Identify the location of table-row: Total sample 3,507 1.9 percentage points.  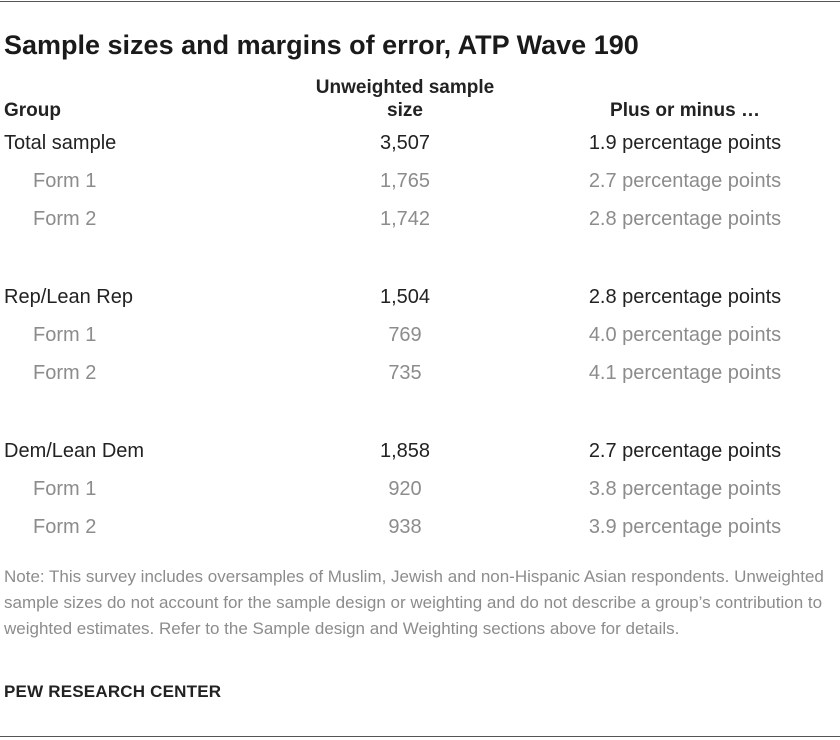
(420, 143).